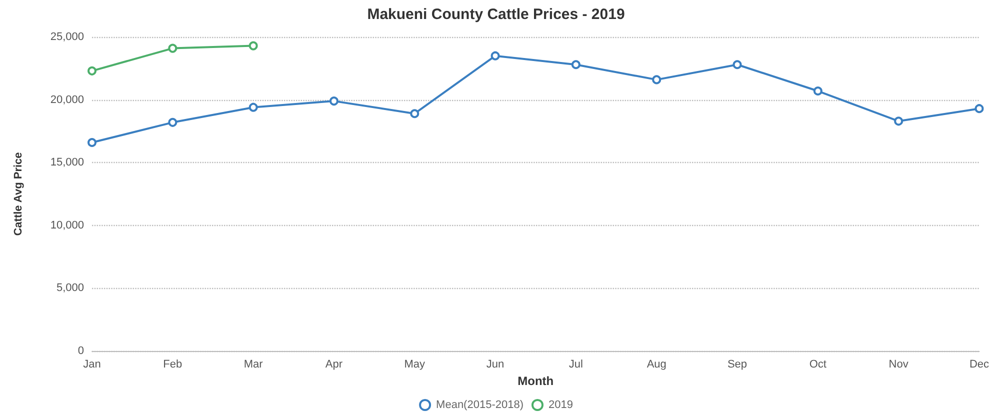  What do you see at coordinates (67, 225) in the screenshot?
I see `y-tick-label: 10,000` at bounding box center [67, 225].